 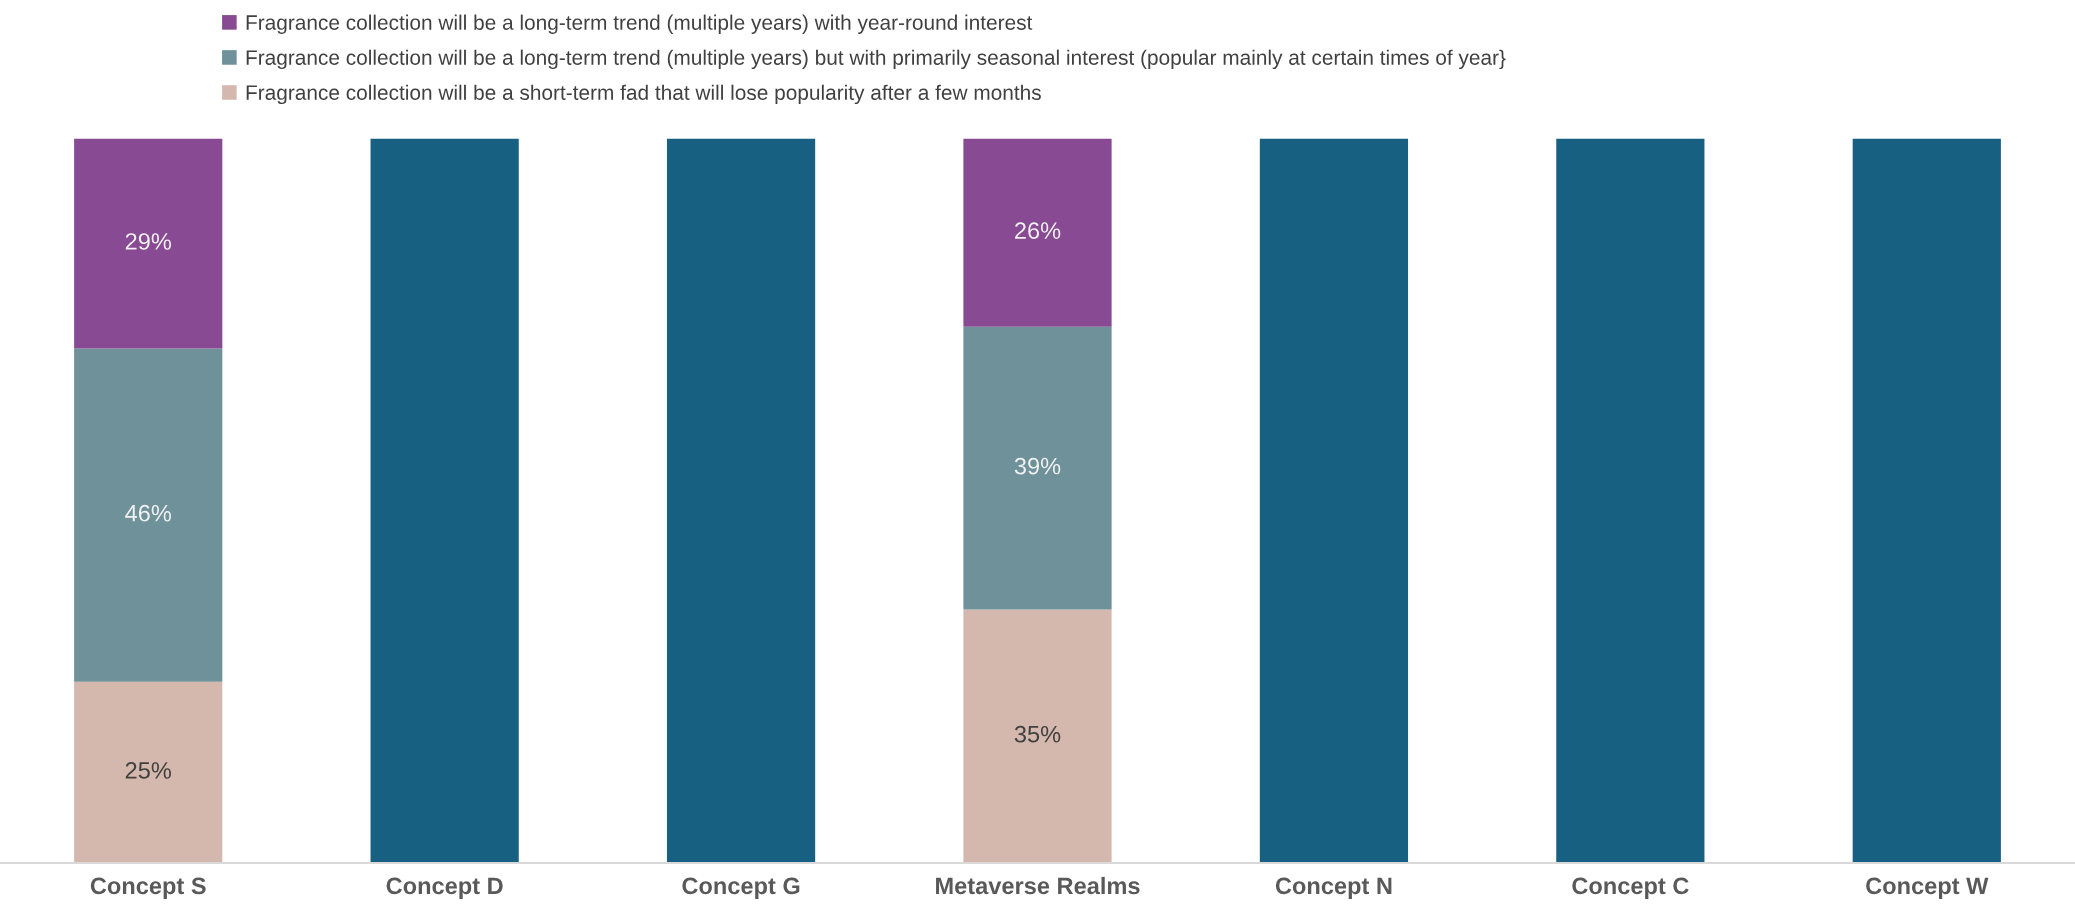 What do you see at coordinates (876, 59) in the screenshot?
I see `legend-label: Fragrance collection will be a long-term trend (multiple years) but with primarily seasonal interest (popular mainly at certain times of year}` at bounding box center [876, 59].